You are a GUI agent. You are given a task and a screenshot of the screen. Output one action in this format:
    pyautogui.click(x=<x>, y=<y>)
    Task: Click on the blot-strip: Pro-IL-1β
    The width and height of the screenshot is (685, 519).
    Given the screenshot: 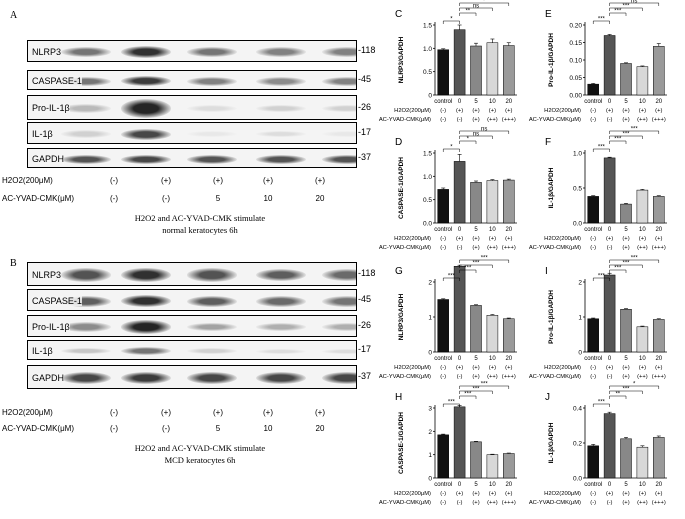 What is the action you would take?
    pyautogui.click(x=192, y=326)
    